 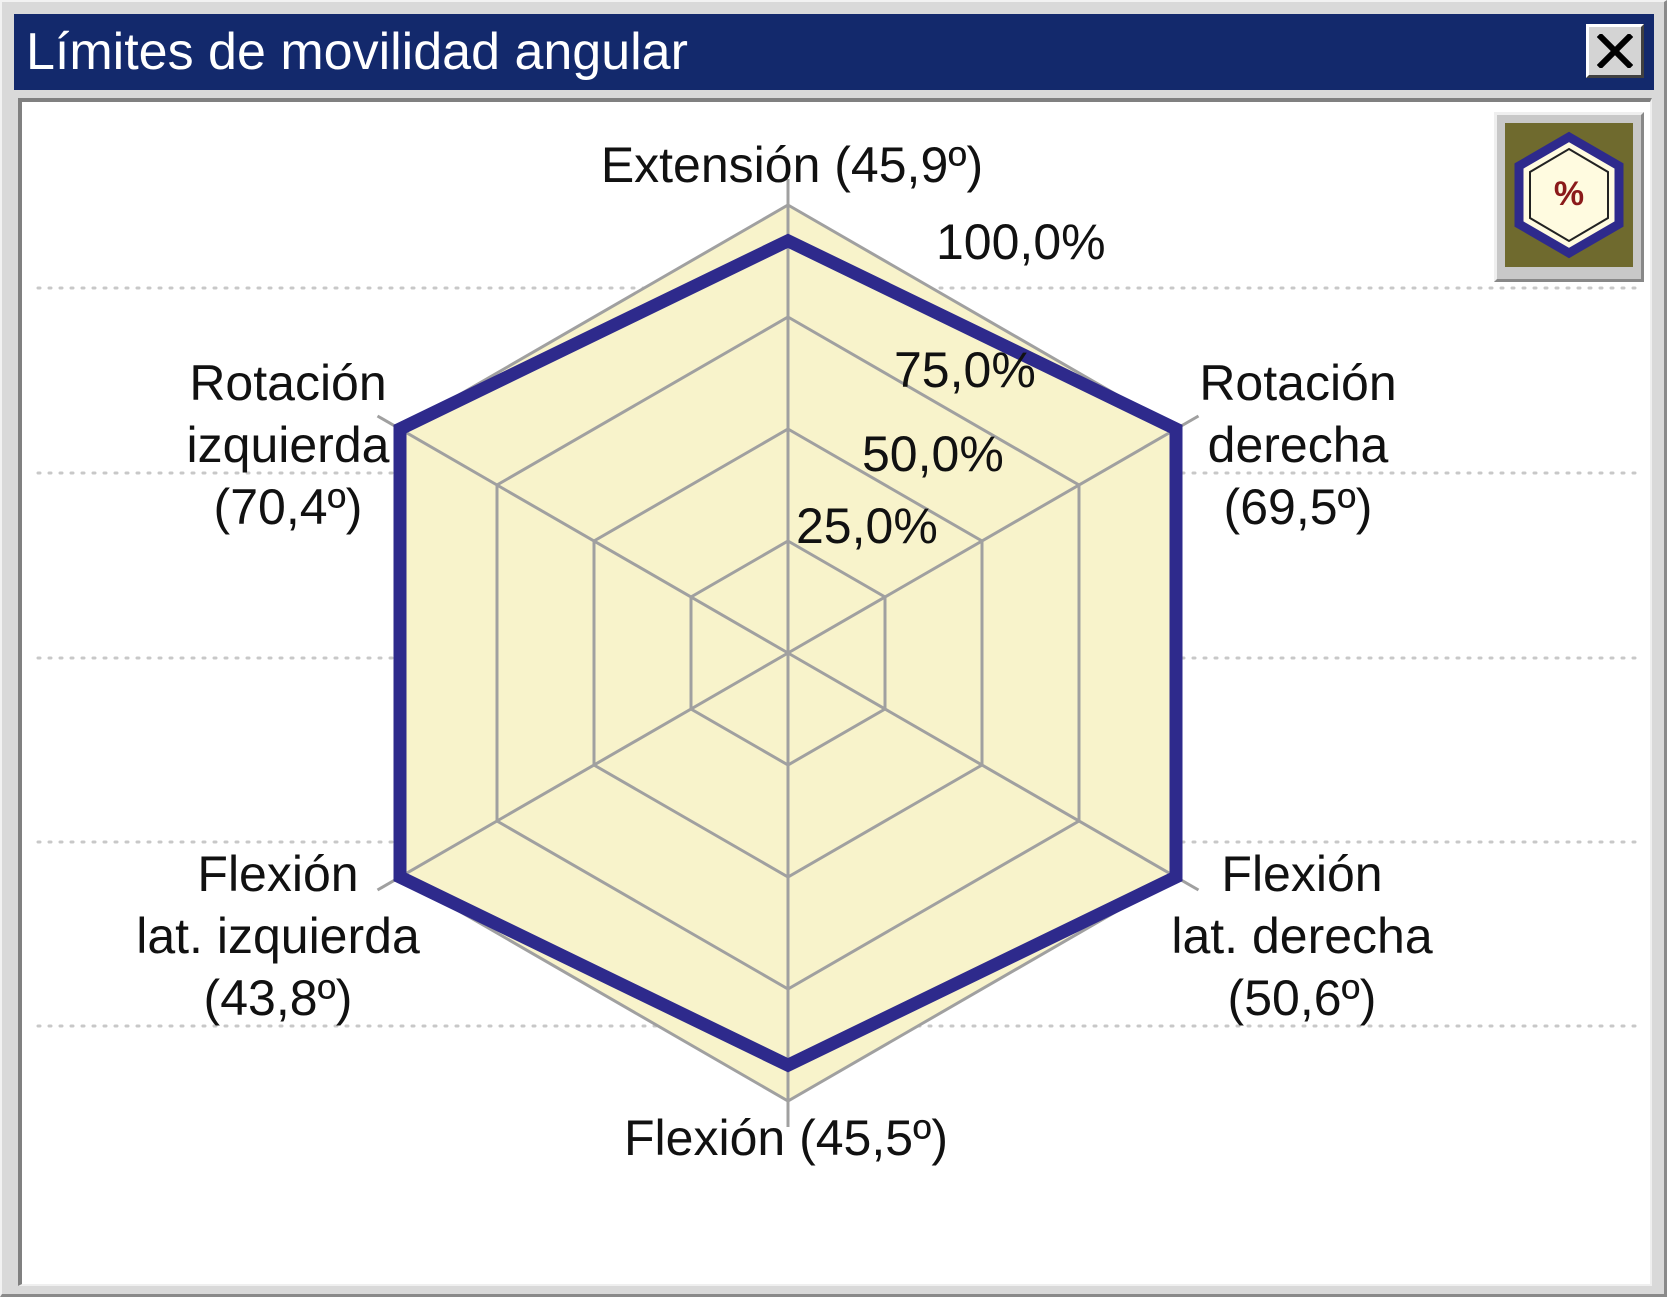 What do you see at coordinates (357, 52) in the screenshot?
I see `window-title: Límites de movilidad angular` at bounding box center [357, 52].